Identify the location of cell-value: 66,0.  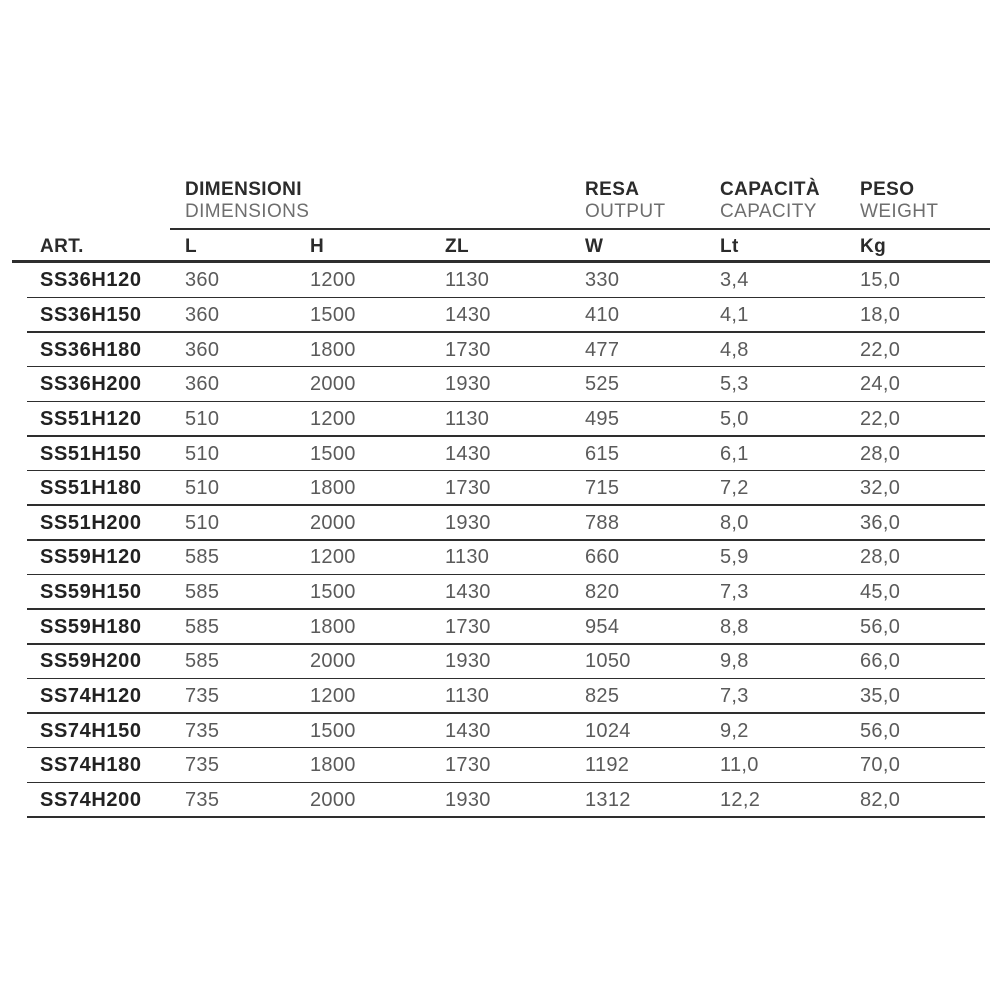
(880, 661).